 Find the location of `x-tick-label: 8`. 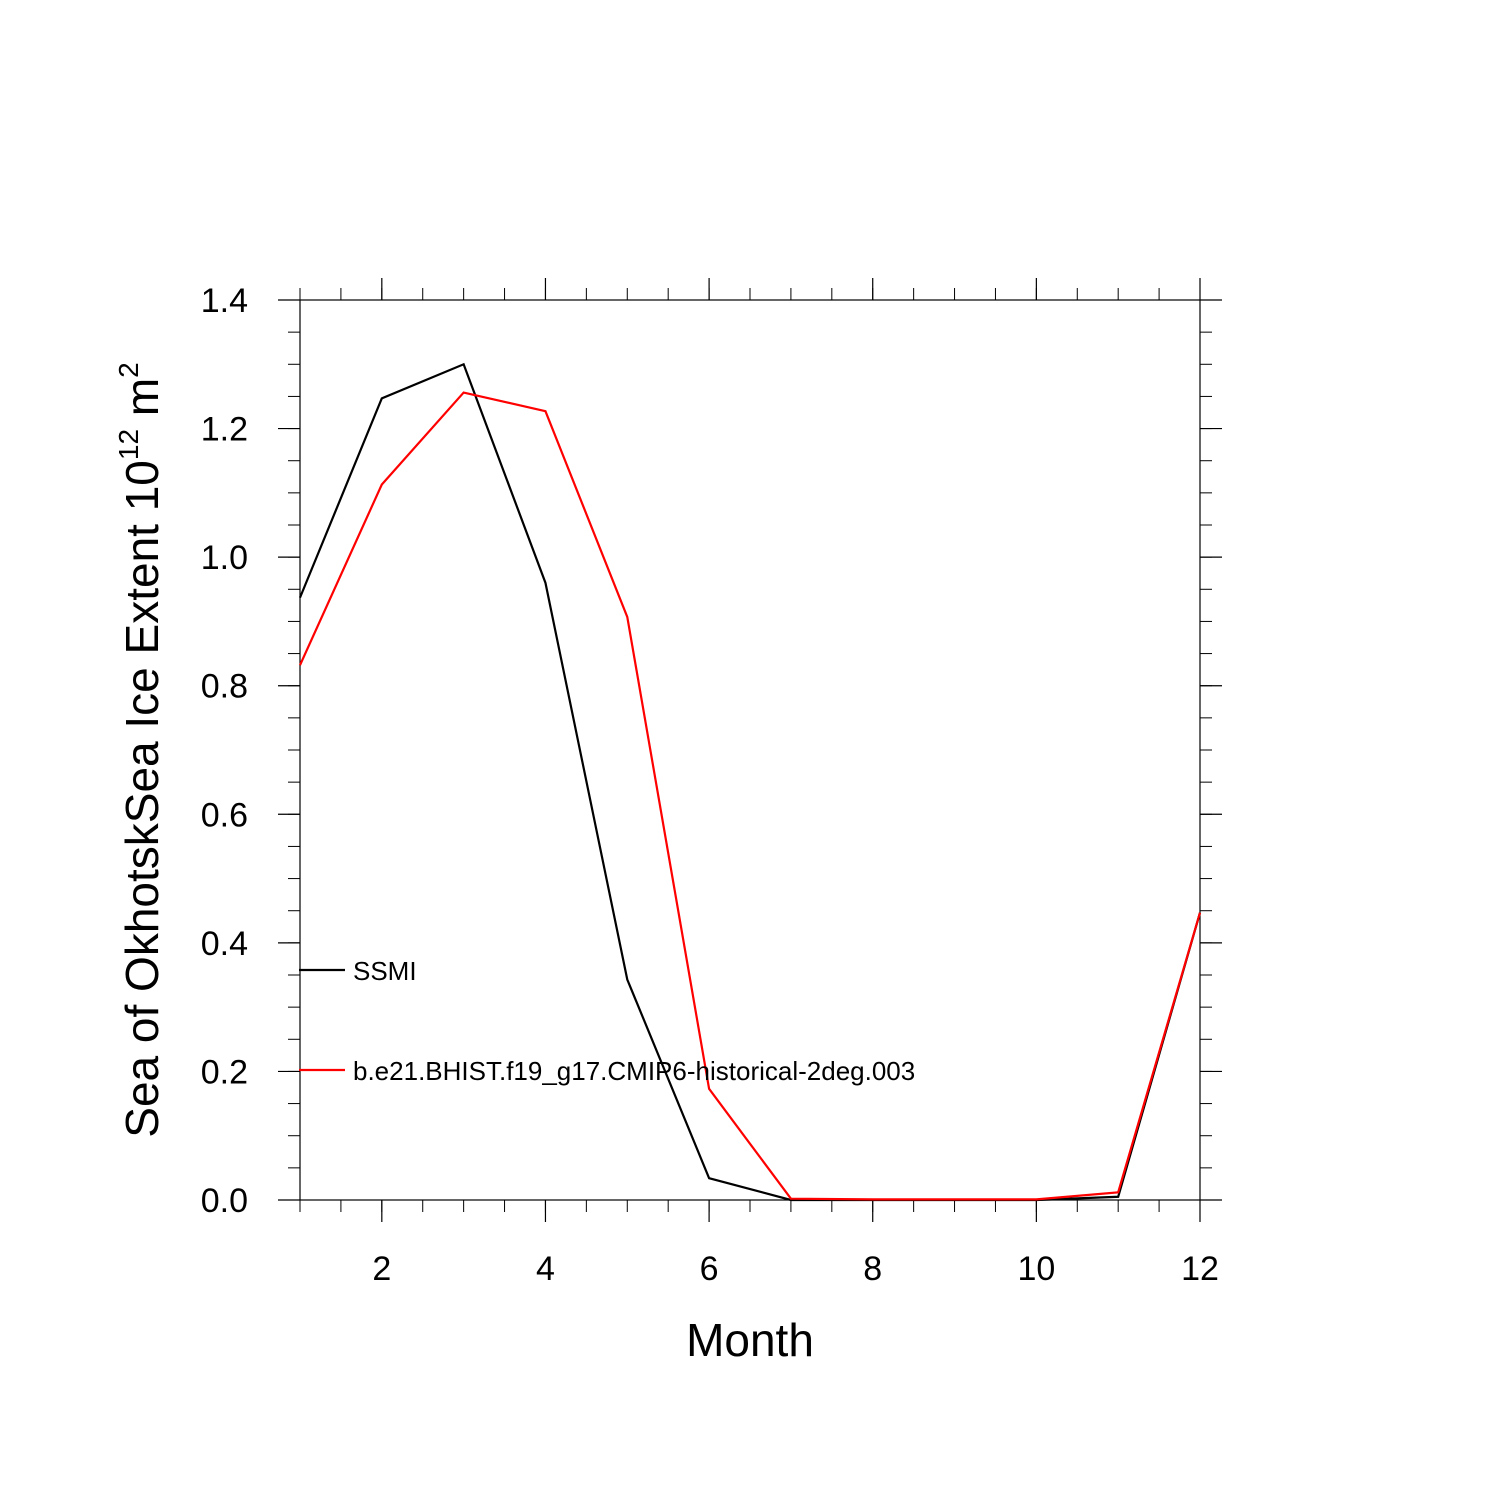

x-tick-label: 8 is located at coordinates (872, 1269).